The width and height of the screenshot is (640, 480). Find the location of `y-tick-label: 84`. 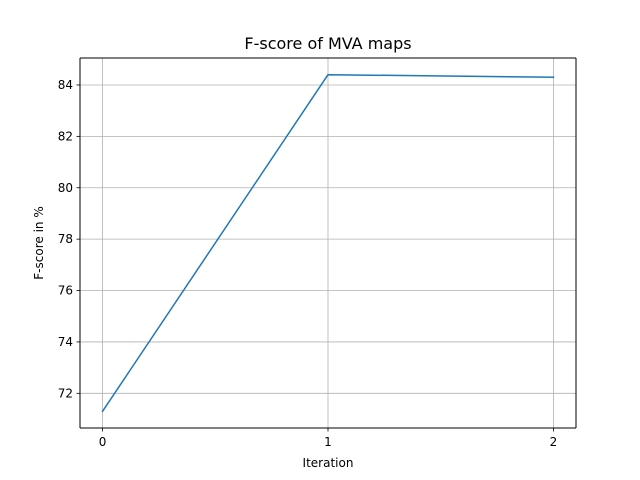

y-tick-label: 84 is located at coordinates (65, 85).